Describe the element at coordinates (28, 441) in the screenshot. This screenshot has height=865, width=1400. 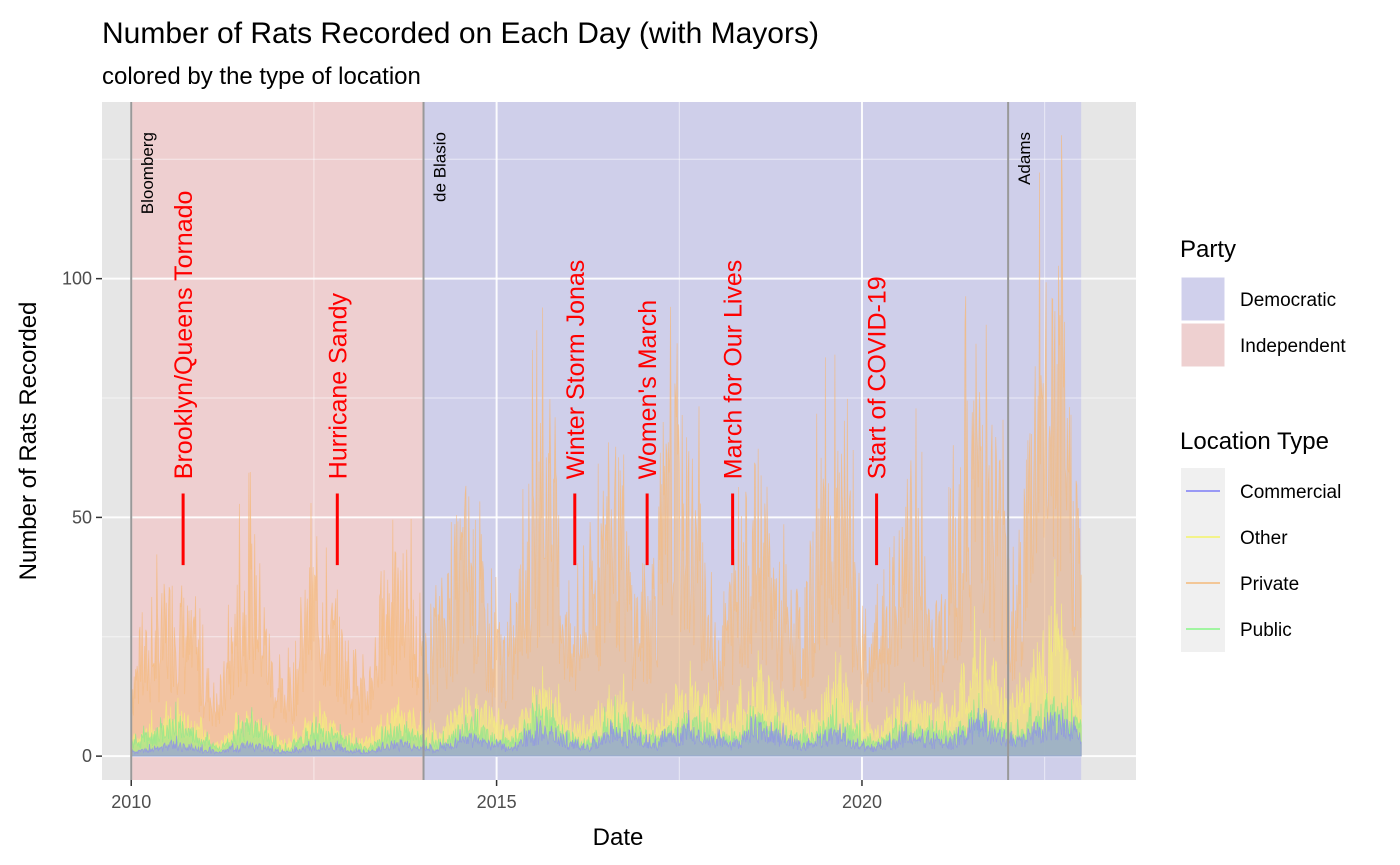
I see `y-axis-label: Number of Rats Recorded` at that location.